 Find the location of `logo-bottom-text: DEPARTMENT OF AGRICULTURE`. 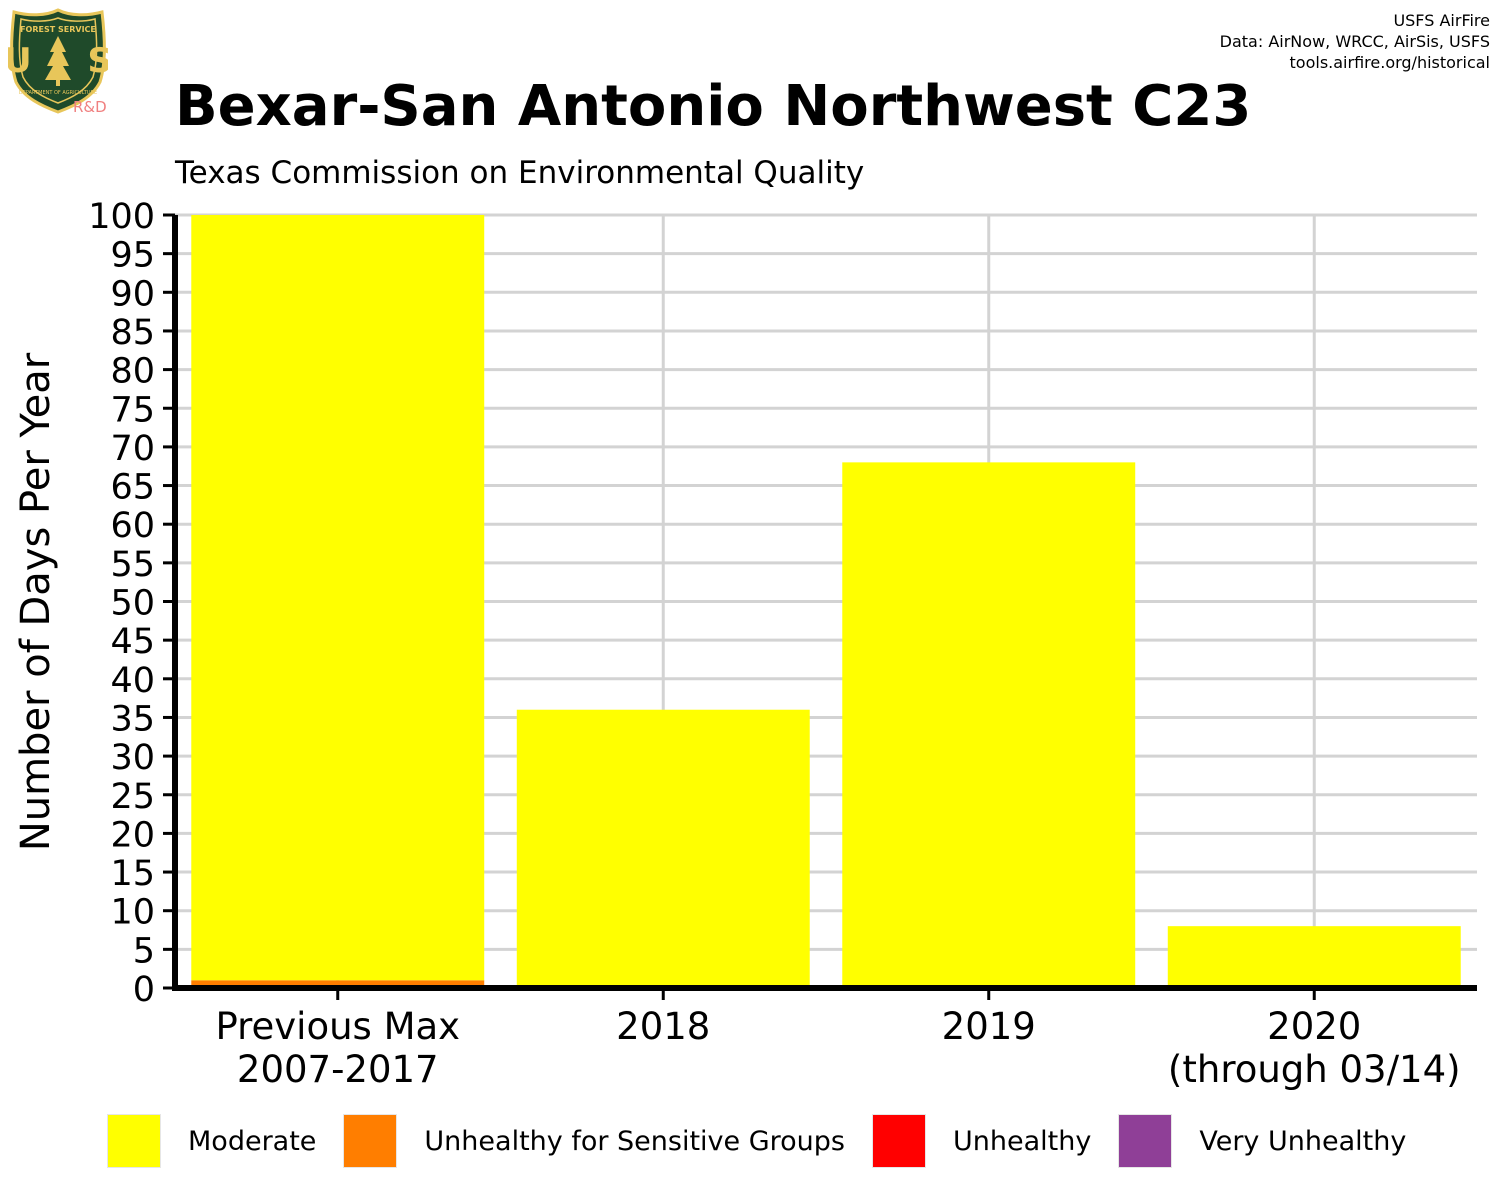

logo-bottom-text: DEPARTMENT OF AGRICULTURE is located at coordinates (58, 93).